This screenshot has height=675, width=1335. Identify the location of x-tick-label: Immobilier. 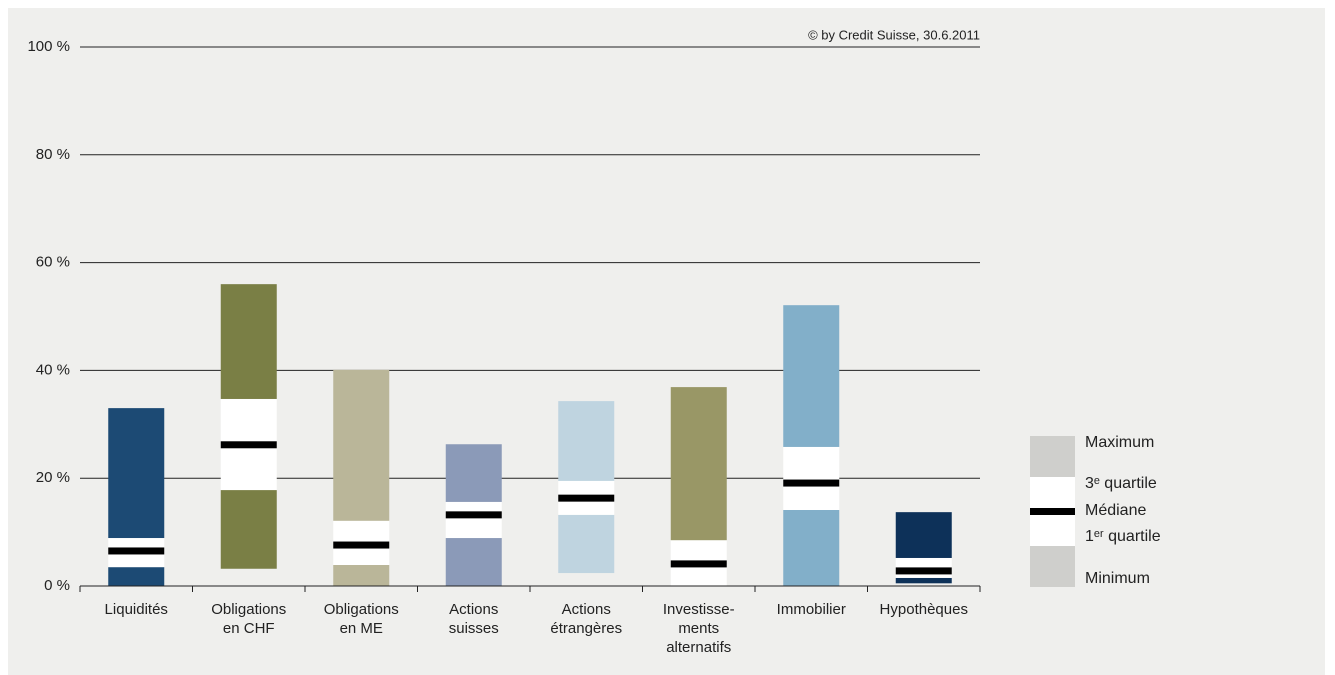
(811, 609).